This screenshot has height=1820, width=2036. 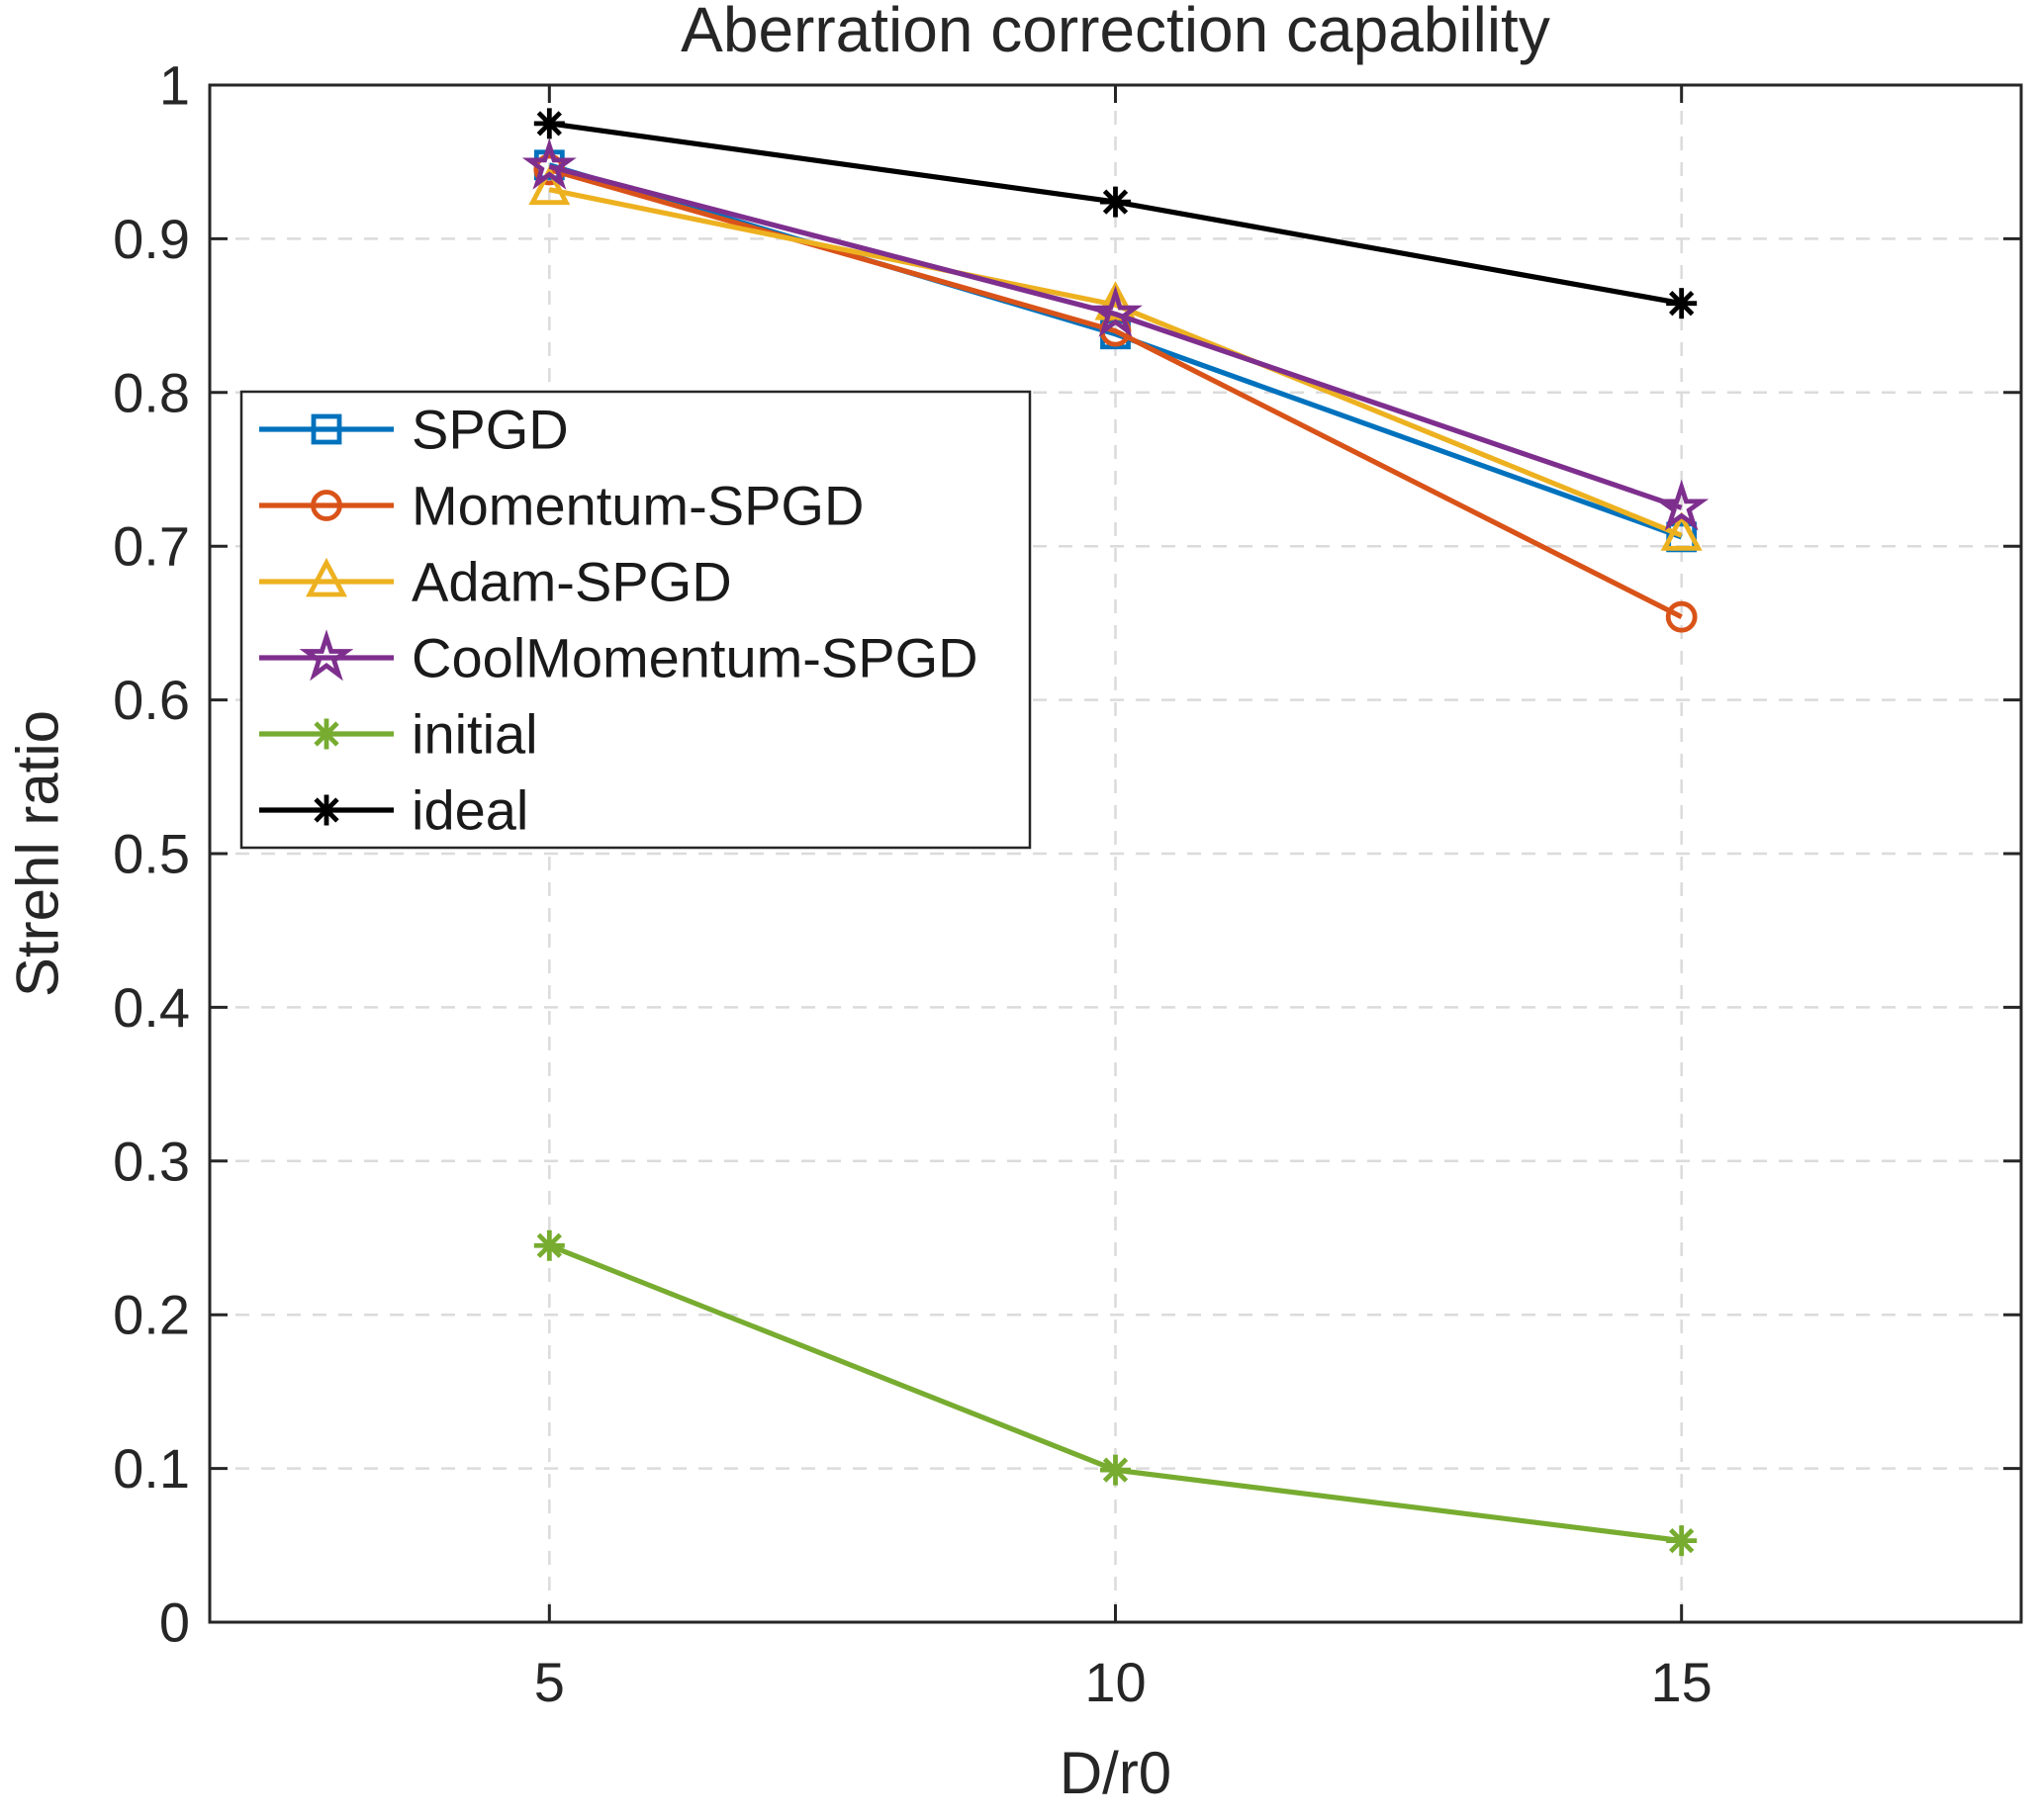 What do you see at coordinates (151, 1468) in the screenshot?
I see `y-tick-label: 0.1` at bounding box center [151, 1468].